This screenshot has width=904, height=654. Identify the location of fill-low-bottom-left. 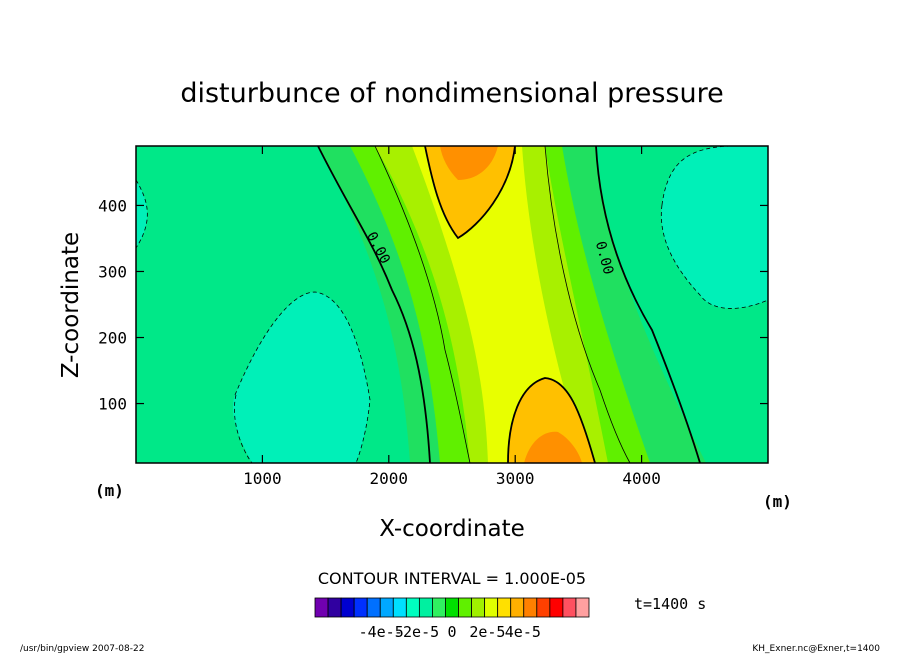
(301, 377).